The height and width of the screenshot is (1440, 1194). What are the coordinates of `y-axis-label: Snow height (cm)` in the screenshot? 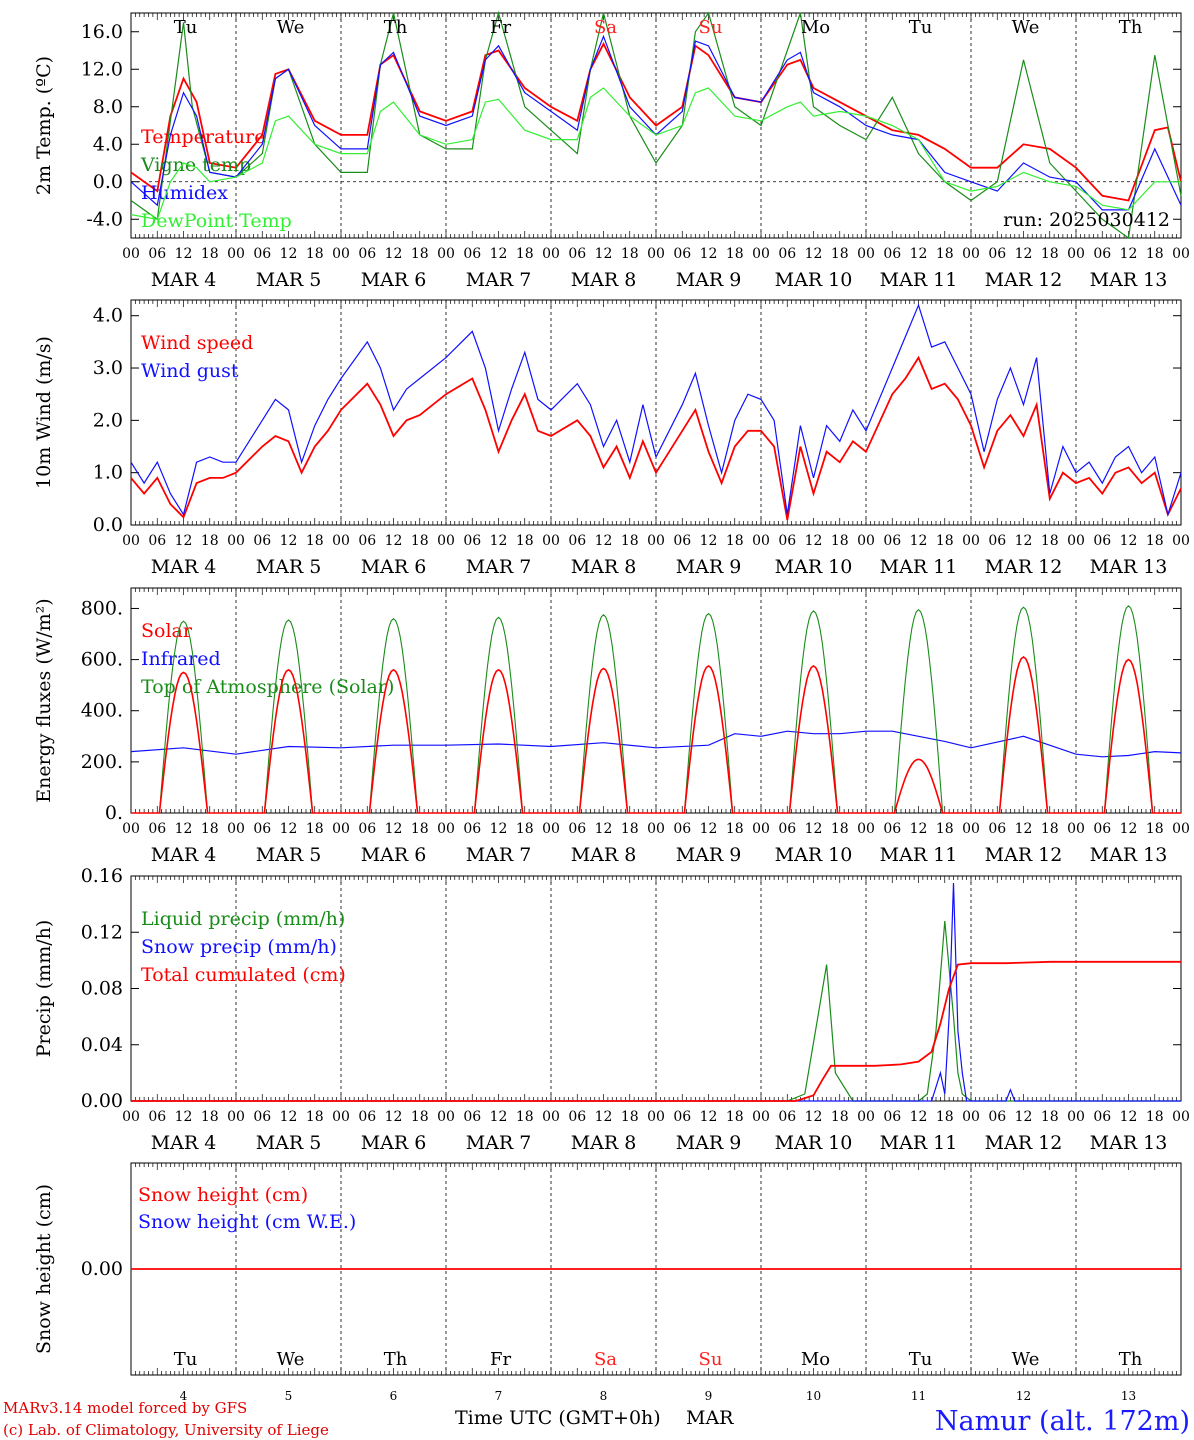 It's located at (44, 1269).